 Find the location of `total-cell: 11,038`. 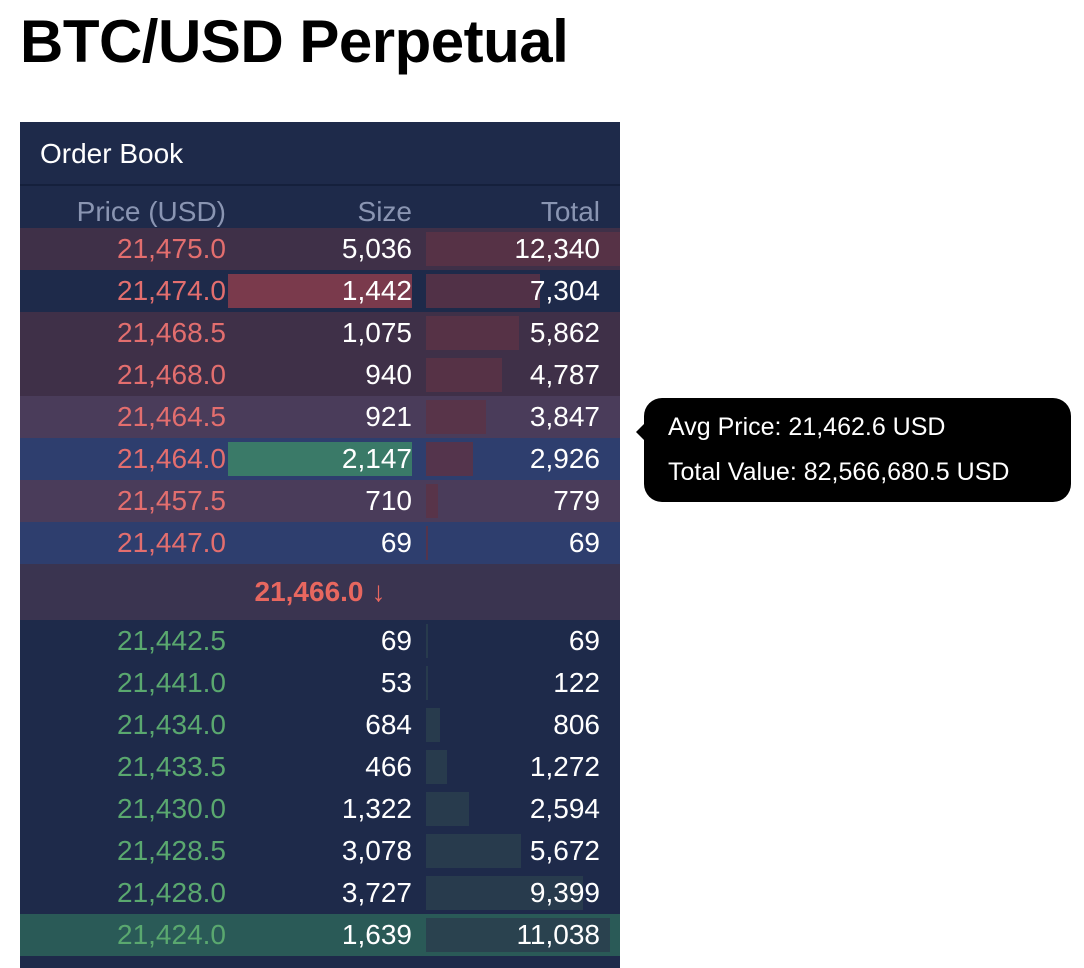

total-cell: 11,038 is located at coordinates (558, 934).